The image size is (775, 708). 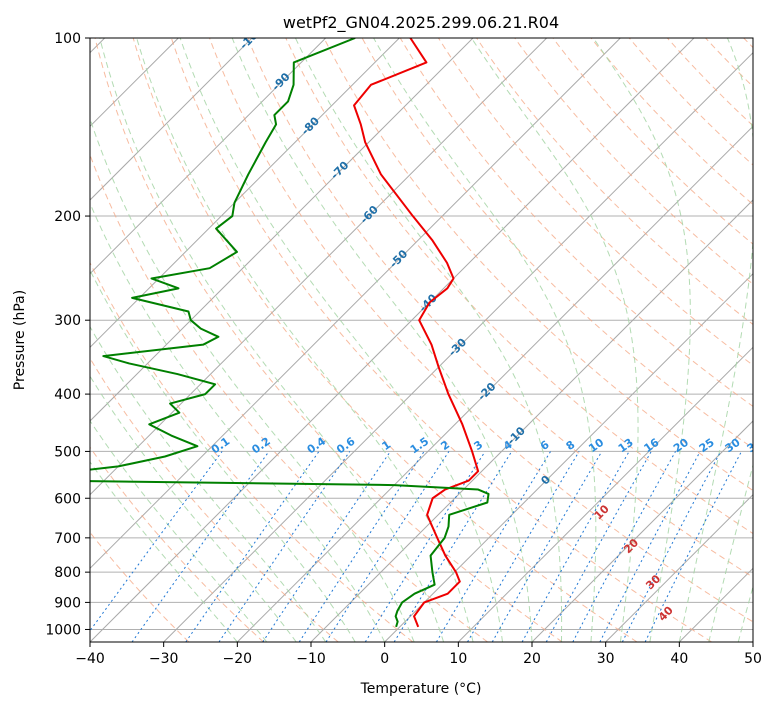 I want to click on x-tick-label: −10, so click(x=311, y=659).